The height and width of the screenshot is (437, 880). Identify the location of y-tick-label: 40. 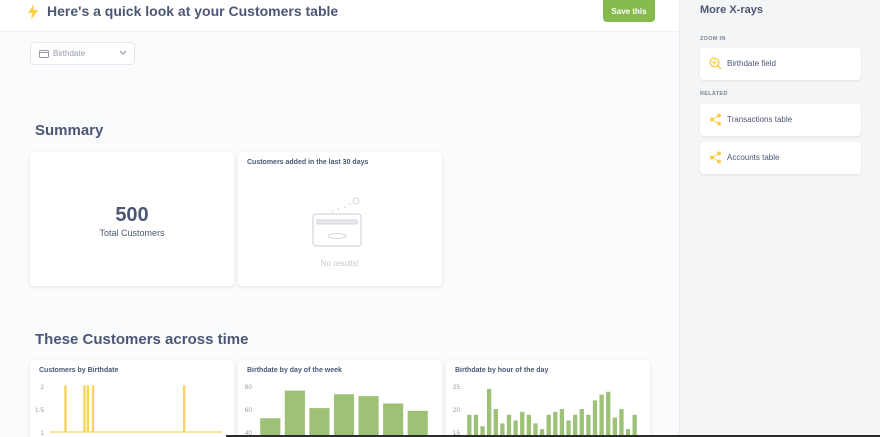
(249, 433).